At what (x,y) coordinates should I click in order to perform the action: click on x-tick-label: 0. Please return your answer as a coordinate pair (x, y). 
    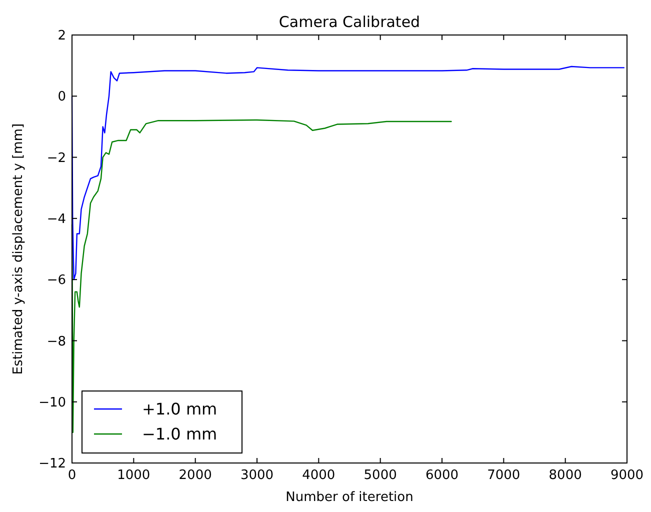
    Looking at the image, I should click on (72, 475).